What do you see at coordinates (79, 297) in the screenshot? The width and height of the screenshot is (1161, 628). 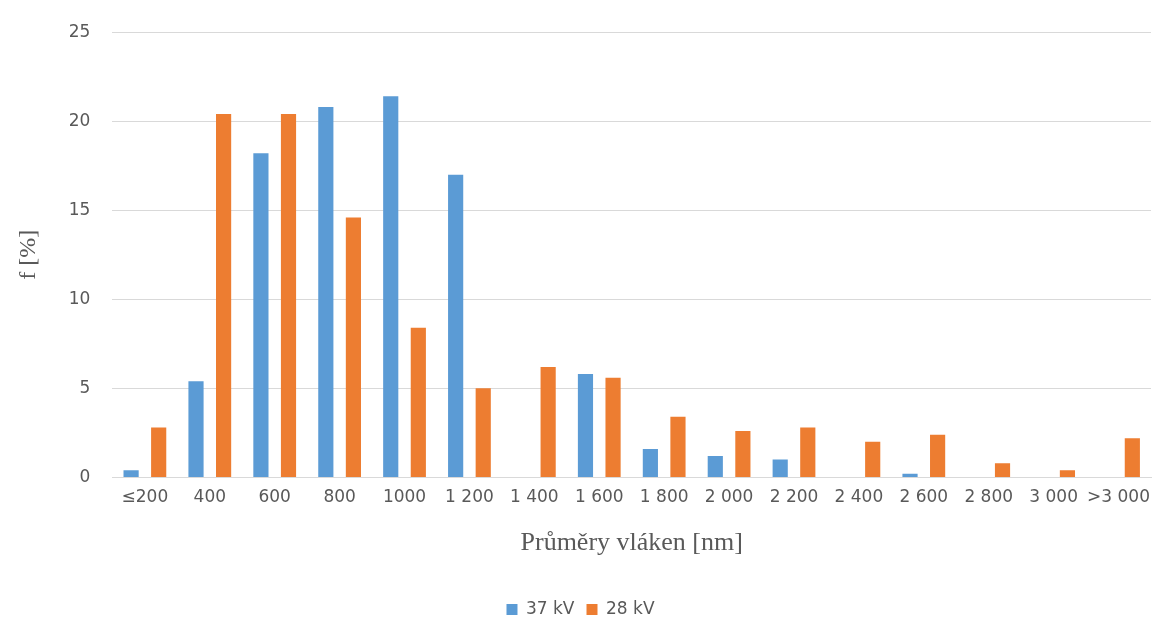 I see `y-tick-label: 10` at bounding box center [79, 297].